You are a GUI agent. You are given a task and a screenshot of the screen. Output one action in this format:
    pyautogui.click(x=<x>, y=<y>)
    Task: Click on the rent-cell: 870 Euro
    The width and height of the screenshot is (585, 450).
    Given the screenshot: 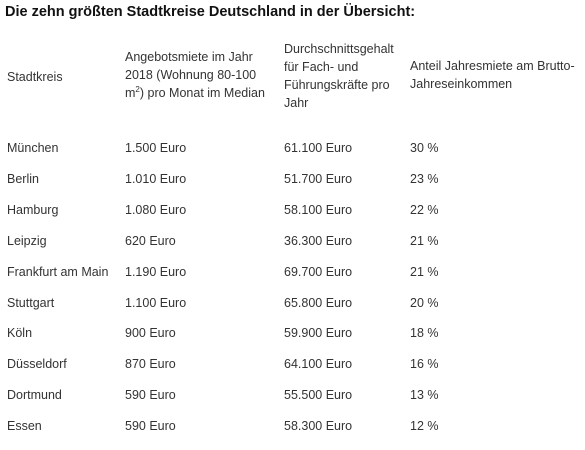 What is the action you would take?
    pyautogui.click(x=150, y=364)
    